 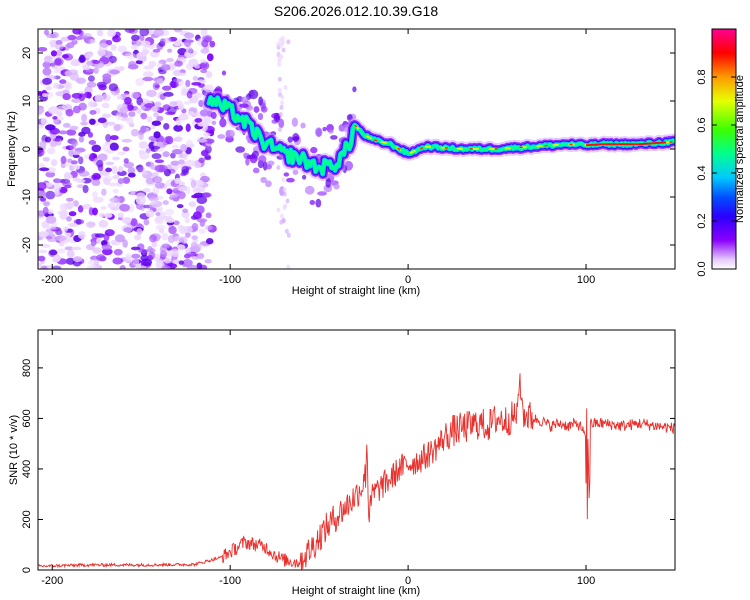 I want to click on heatmap-x-tick-label: 0, so click(x=408, y=280).